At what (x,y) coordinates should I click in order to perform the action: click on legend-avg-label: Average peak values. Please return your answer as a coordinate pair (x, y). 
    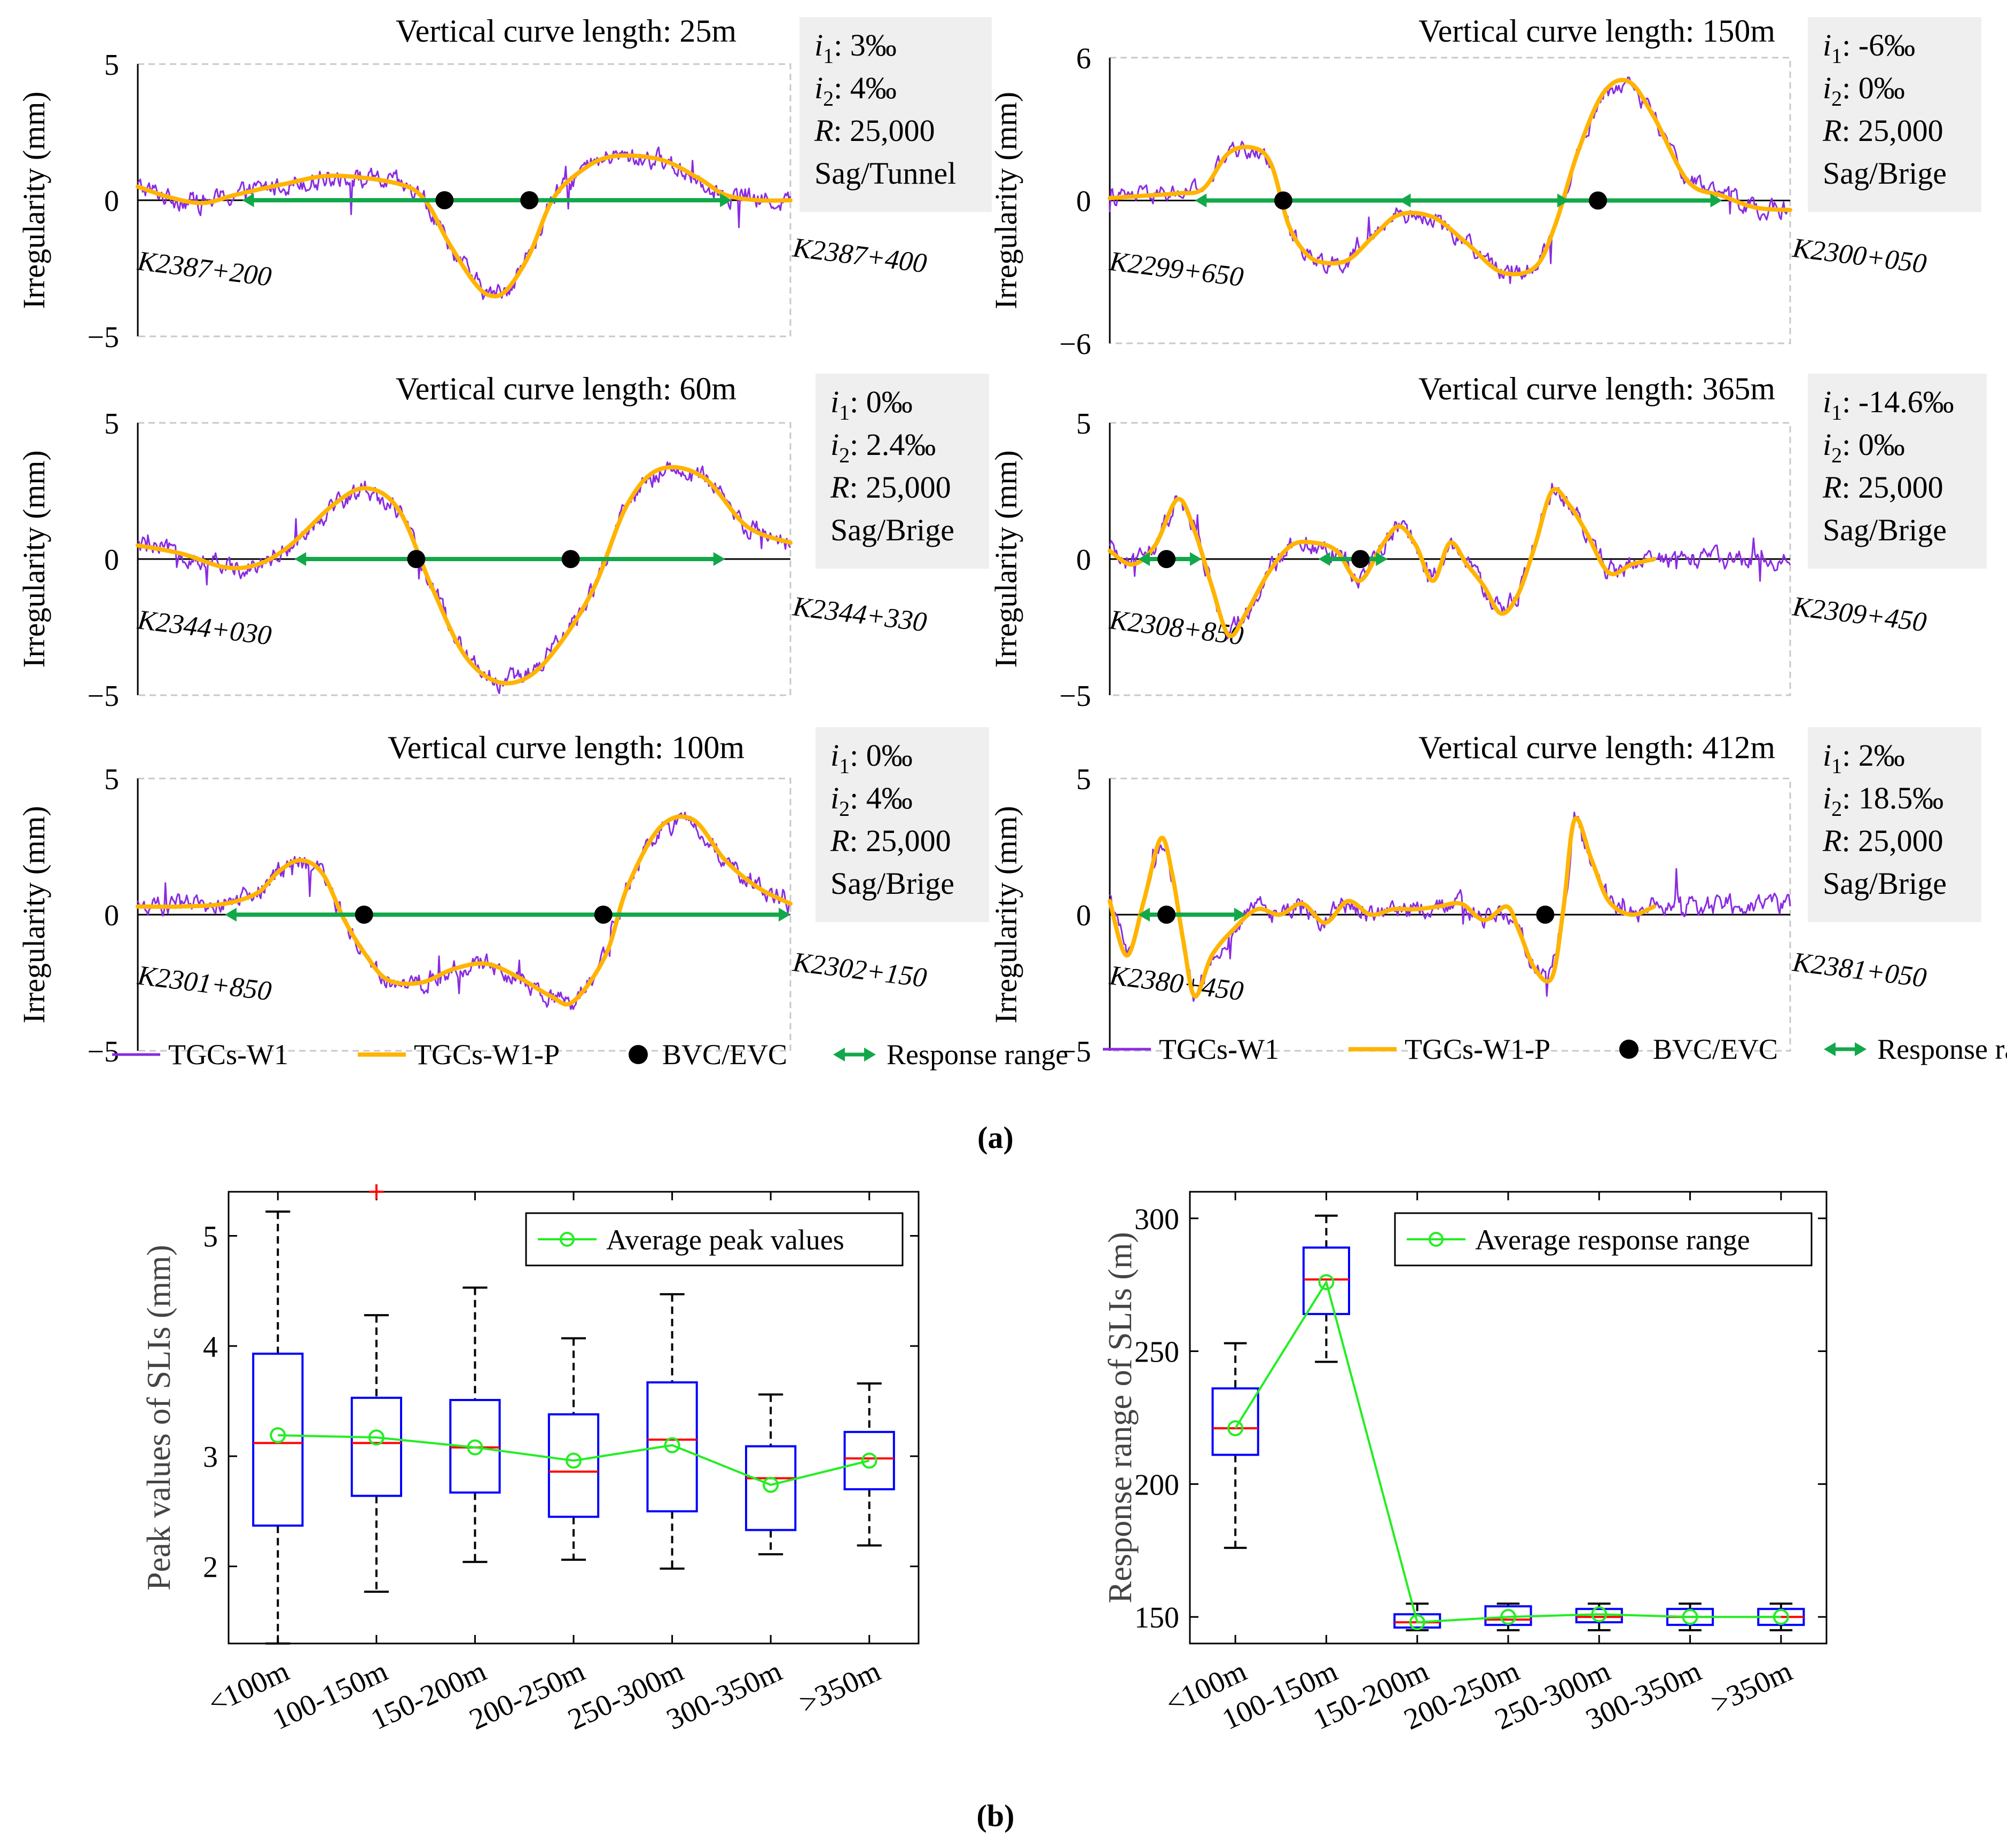
    Looking at the image, I should click on (725, 1240).